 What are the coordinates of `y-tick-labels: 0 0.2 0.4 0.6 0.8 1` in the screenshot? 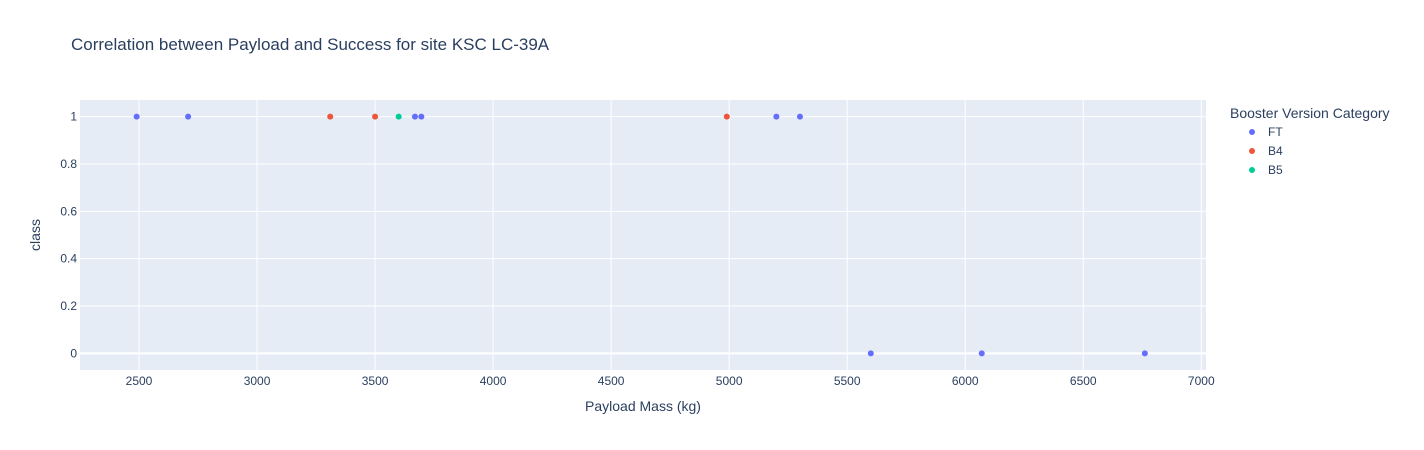 It's located at (68, 235).